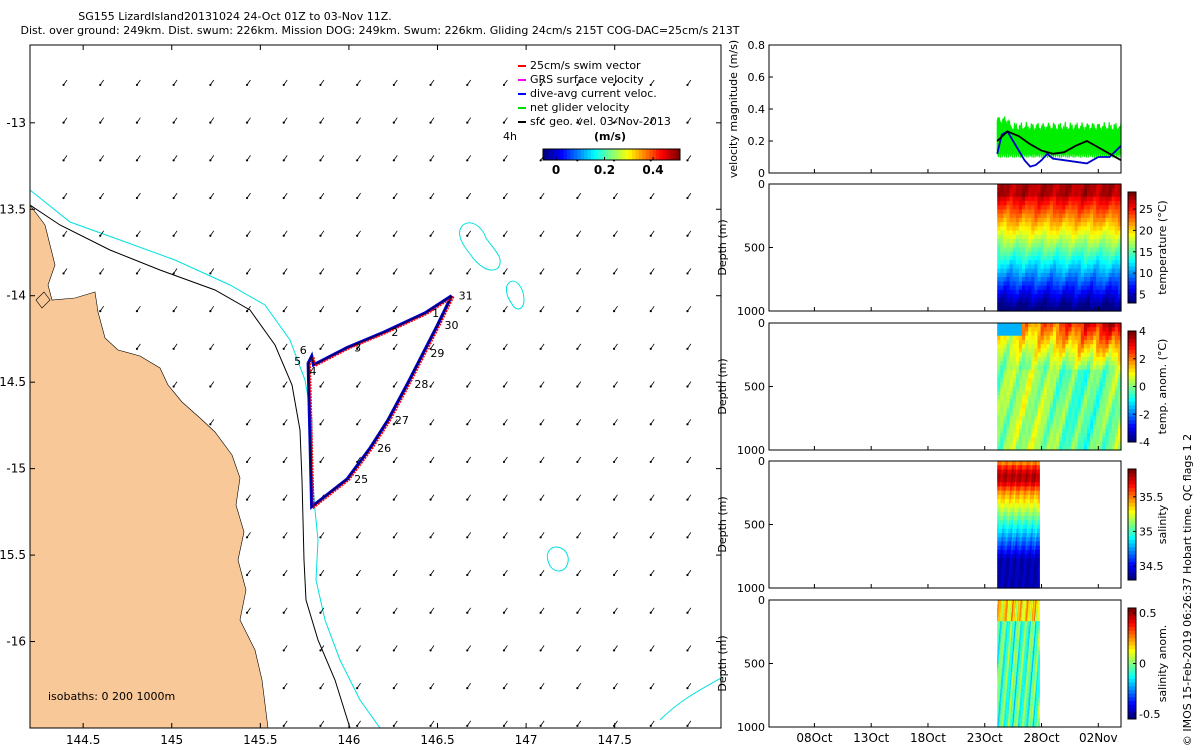  I want to click on salinity-colorbar-frame, so click(1132, 524).